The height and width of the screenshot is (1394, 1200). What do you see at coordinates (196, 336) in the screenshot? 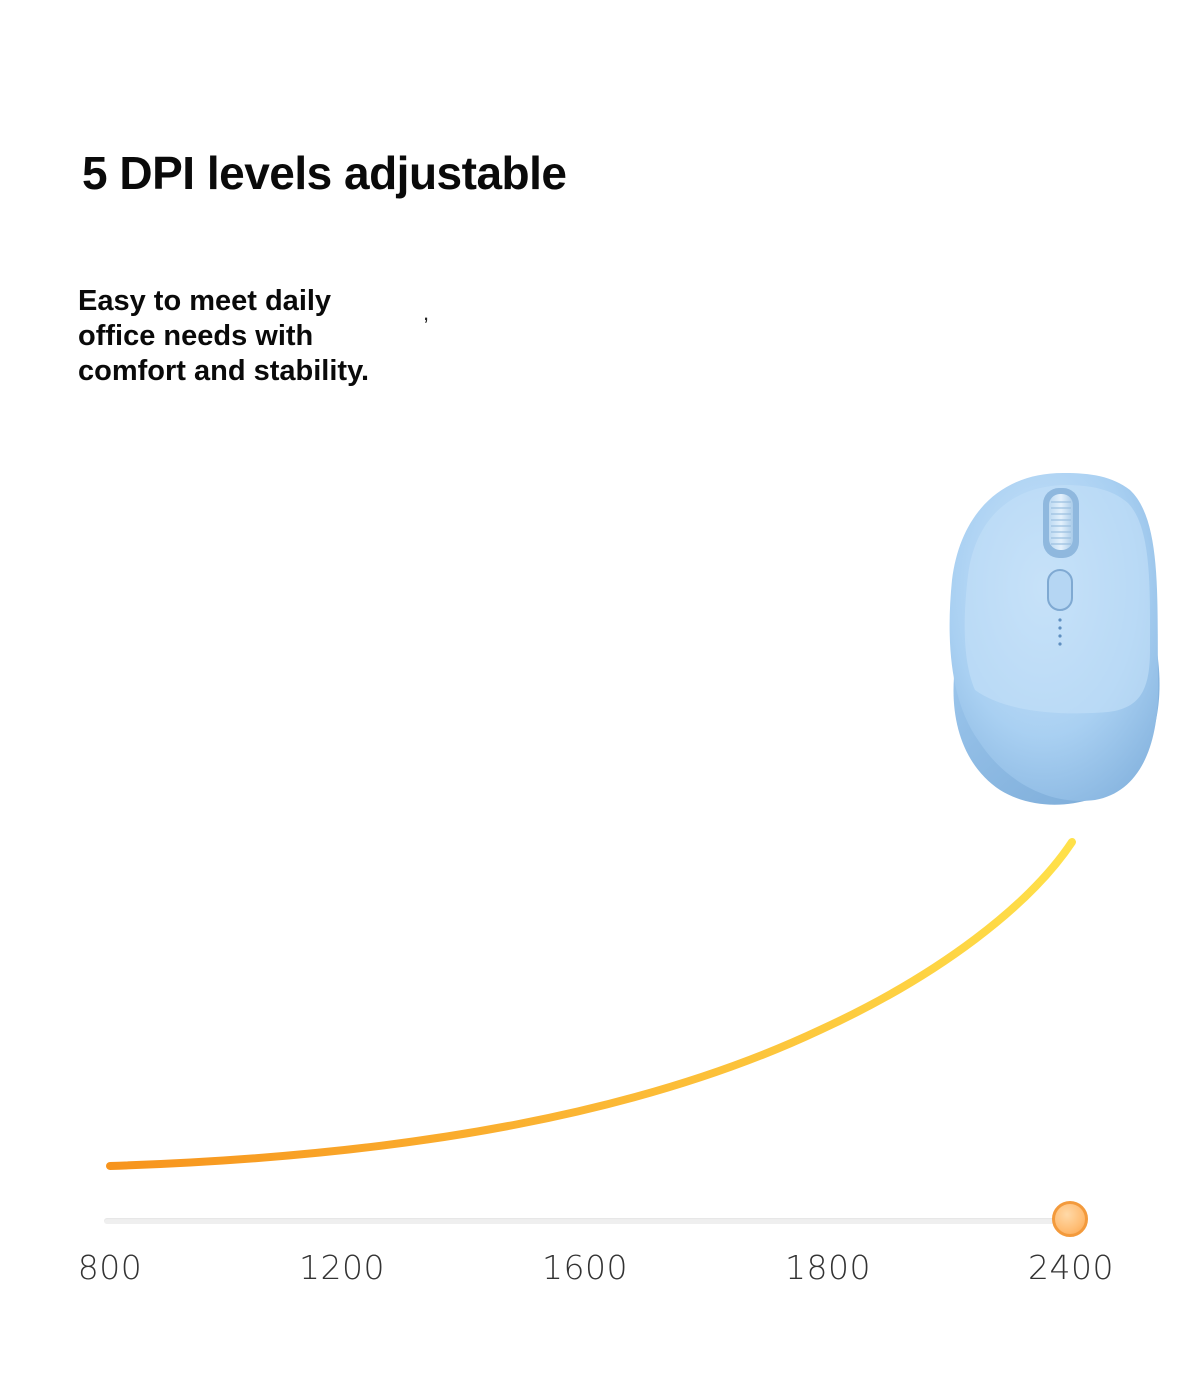
I see `description-line-2: office needs with` at bounding box center [196, 336].